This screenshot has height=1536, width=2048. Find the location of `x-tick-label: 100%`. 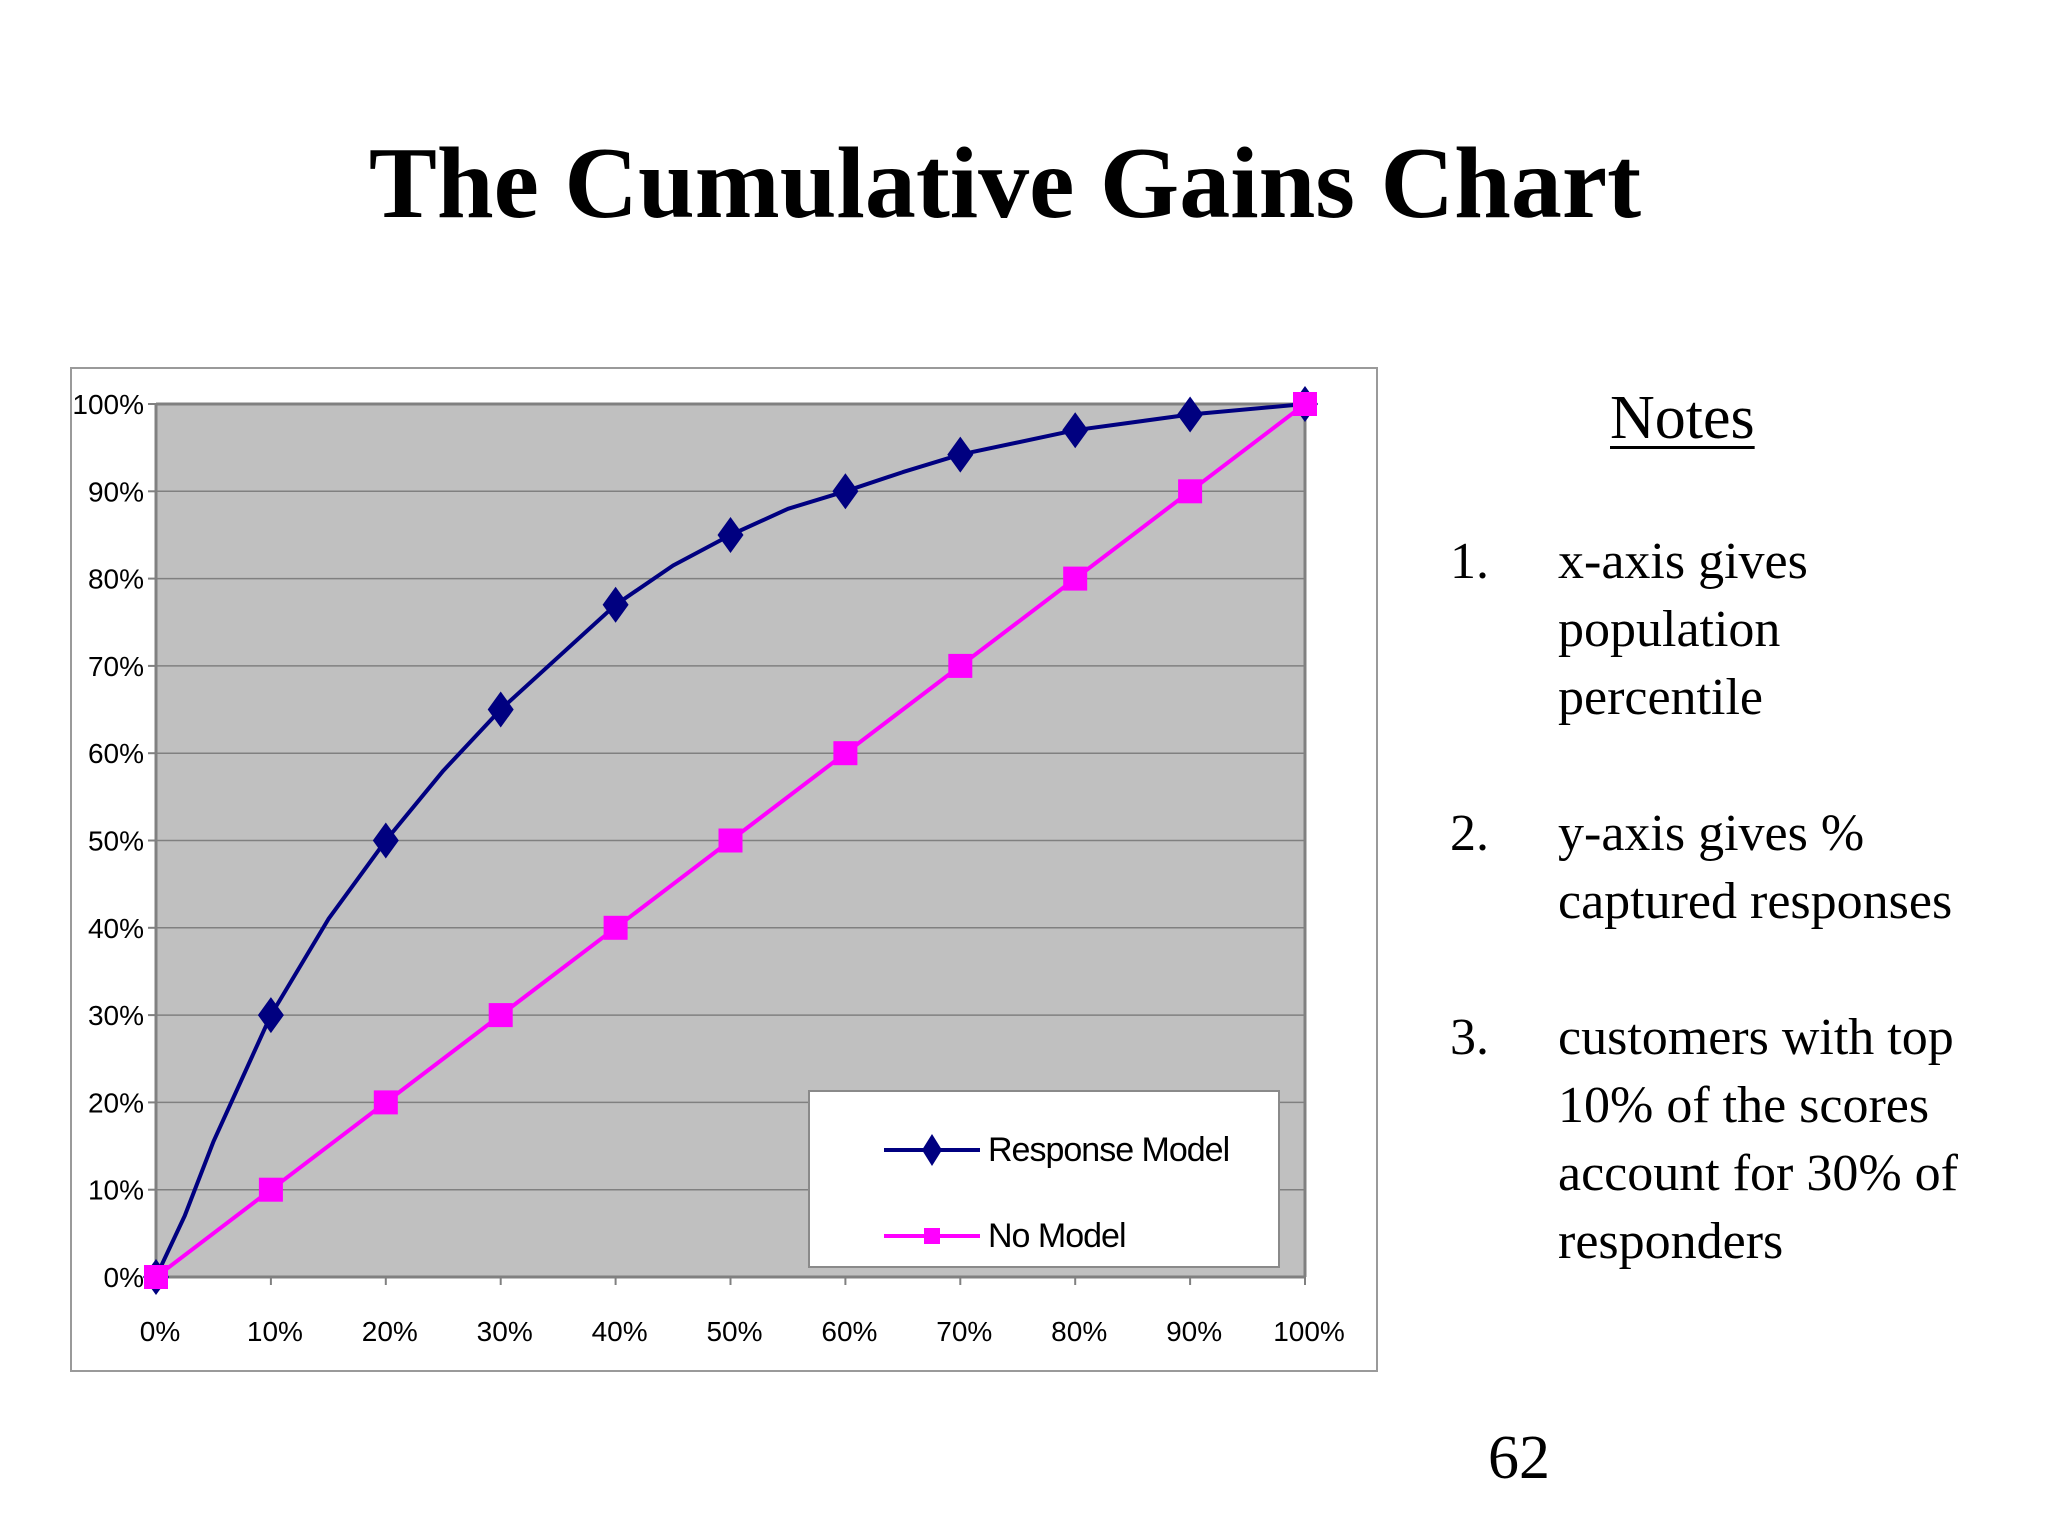

x-tick-label: 100% is located at coordinates (1309, 1331).